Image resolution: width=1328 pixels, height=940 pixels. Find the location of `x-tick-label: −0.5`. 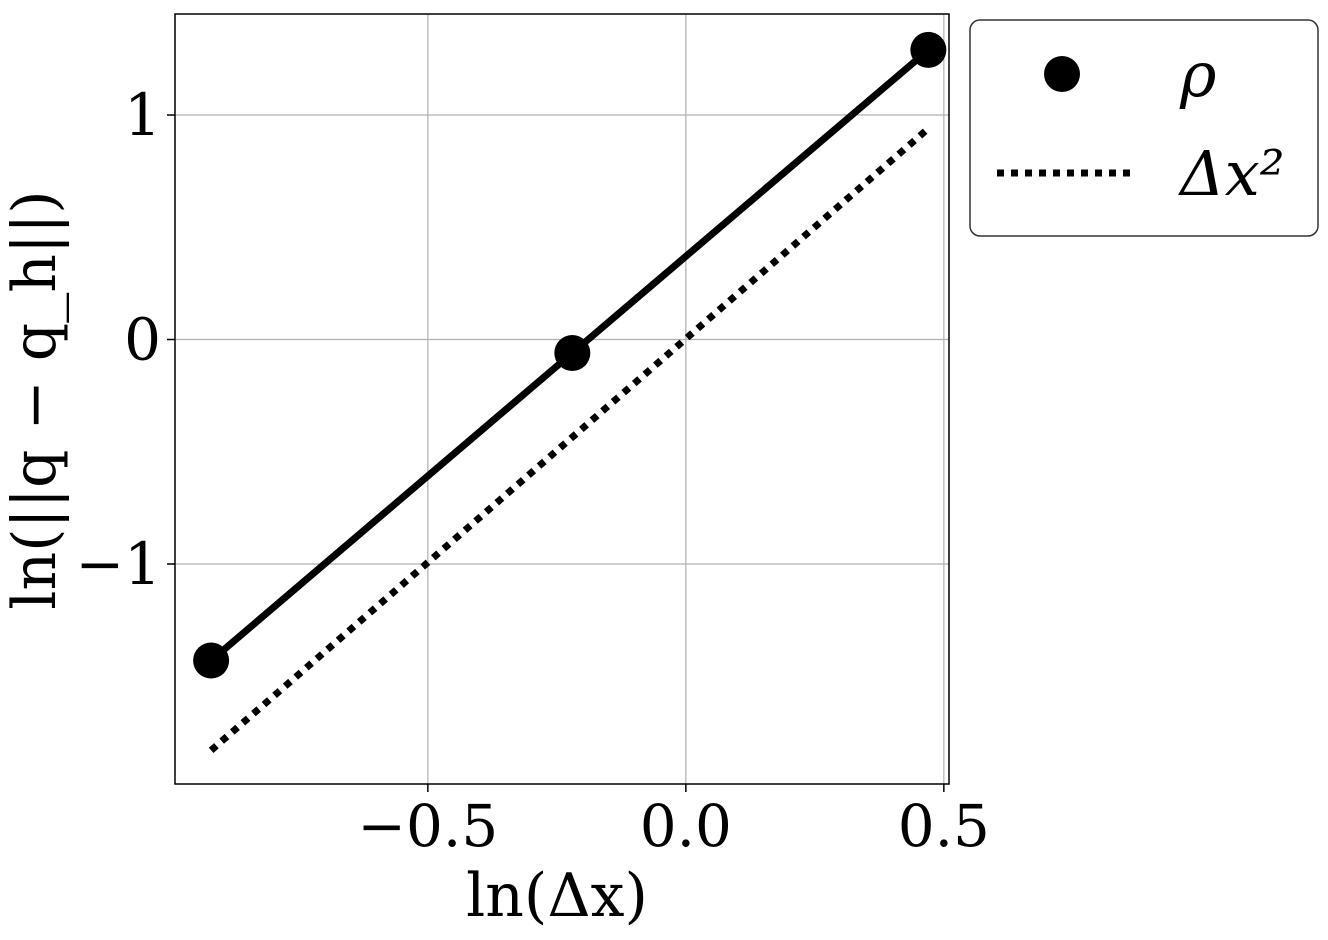

x-tick-label: −0.5 is located at coordinates (427, 826).